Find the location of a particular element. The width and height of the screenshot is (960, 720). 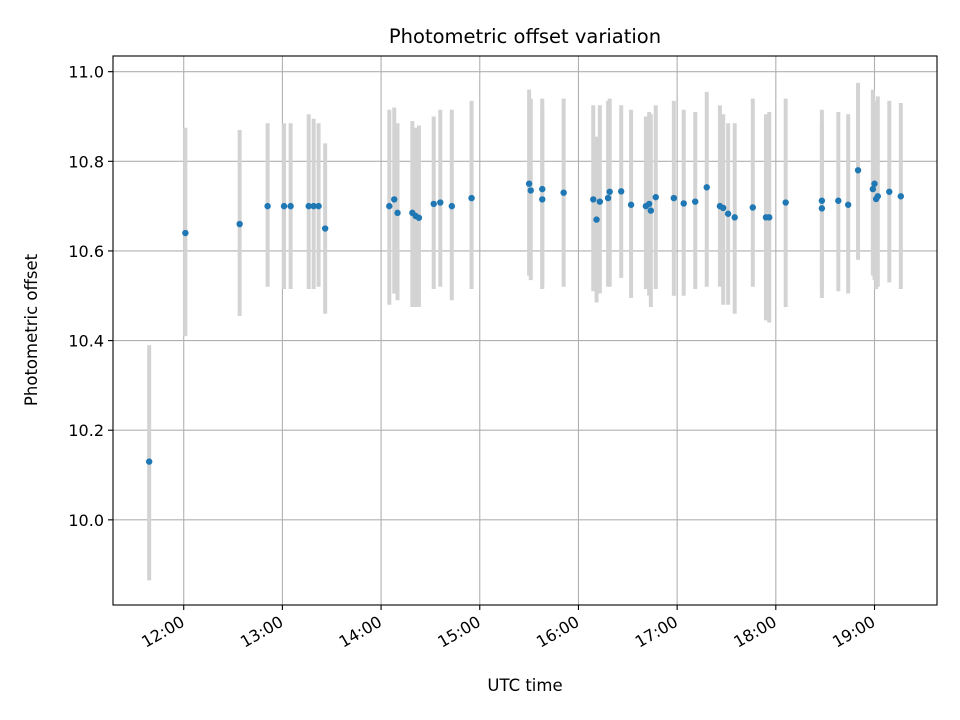

y-tick-label: 10.4 is located at coordinates (86, 341).